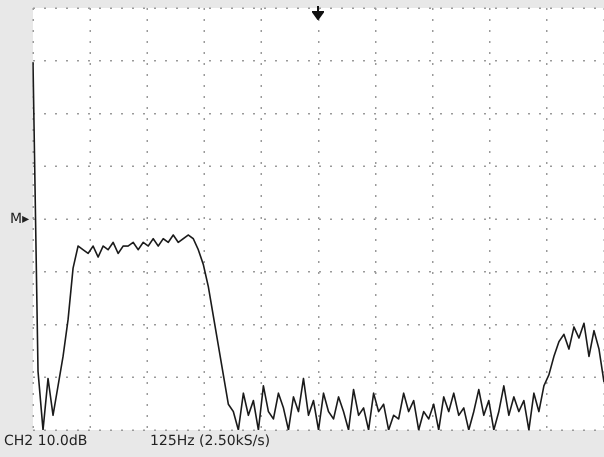 Image resolution: width=604 pixels, height=457 pixels. Describe the element at coordinates (210, 441) in the screenshot. I see `text: 125Hz (2.50kS/s)` at that location.